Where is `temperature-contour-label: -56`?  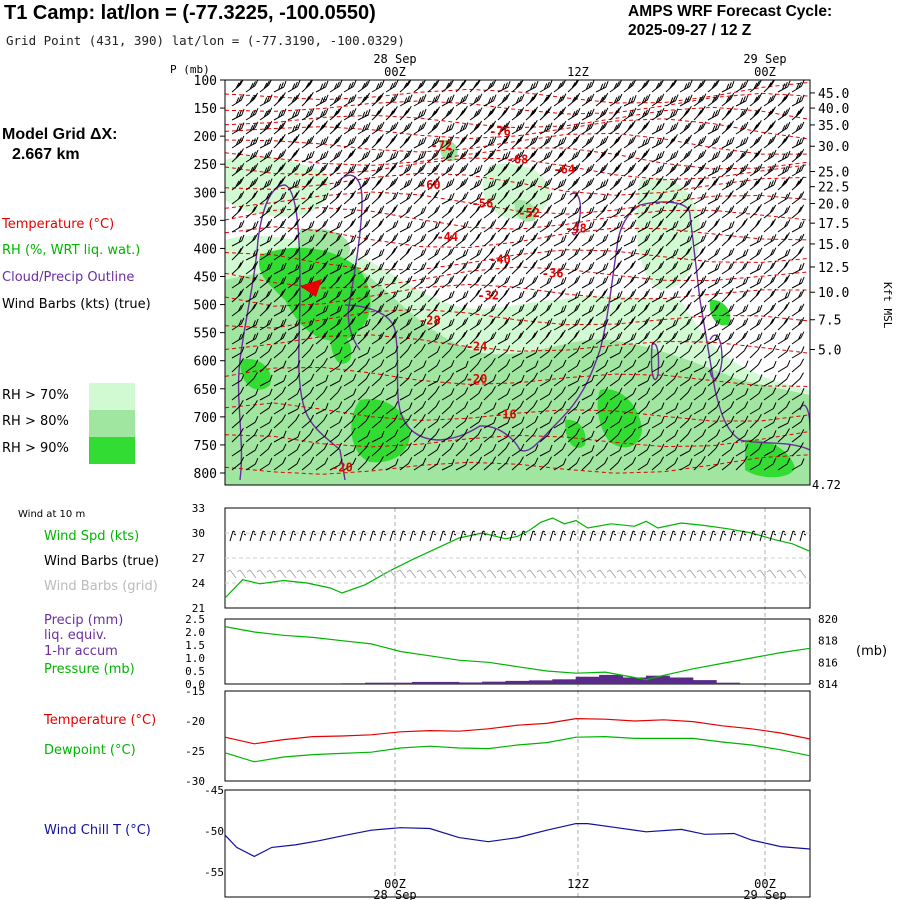
temperature-contour-label: -56 is located at coordinates (483, 203).